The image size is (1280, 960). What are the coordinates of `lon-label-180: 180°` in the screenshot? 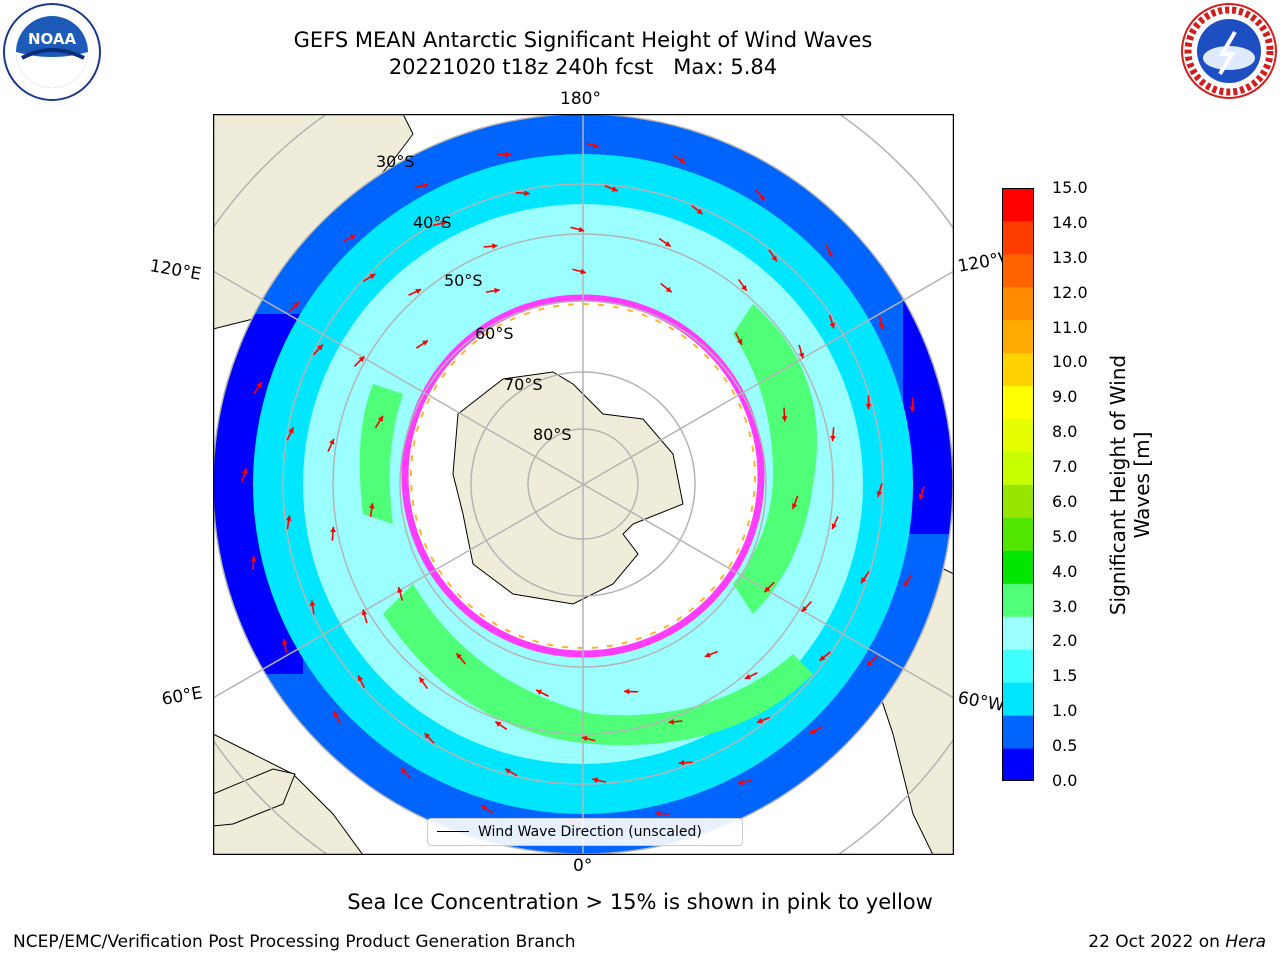 It's located at (580, 99).